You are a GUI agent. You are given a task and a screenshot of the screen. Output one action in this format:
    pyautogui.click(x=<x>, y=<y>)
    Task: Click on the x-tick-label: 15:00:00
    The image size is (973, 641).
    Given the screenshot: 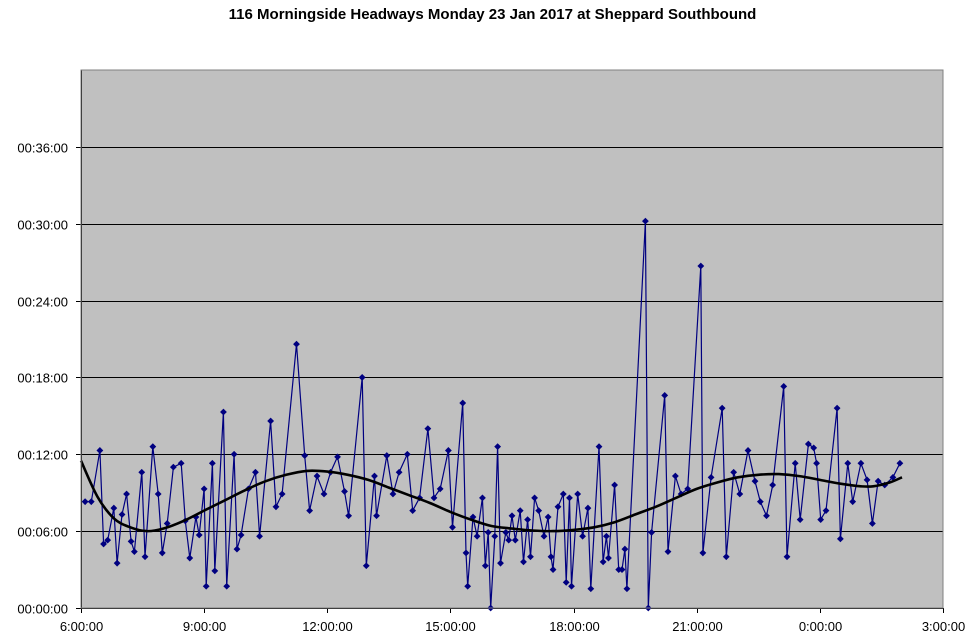 What is the action you would take?
    pyautogui.click(x=450, y=626)
    